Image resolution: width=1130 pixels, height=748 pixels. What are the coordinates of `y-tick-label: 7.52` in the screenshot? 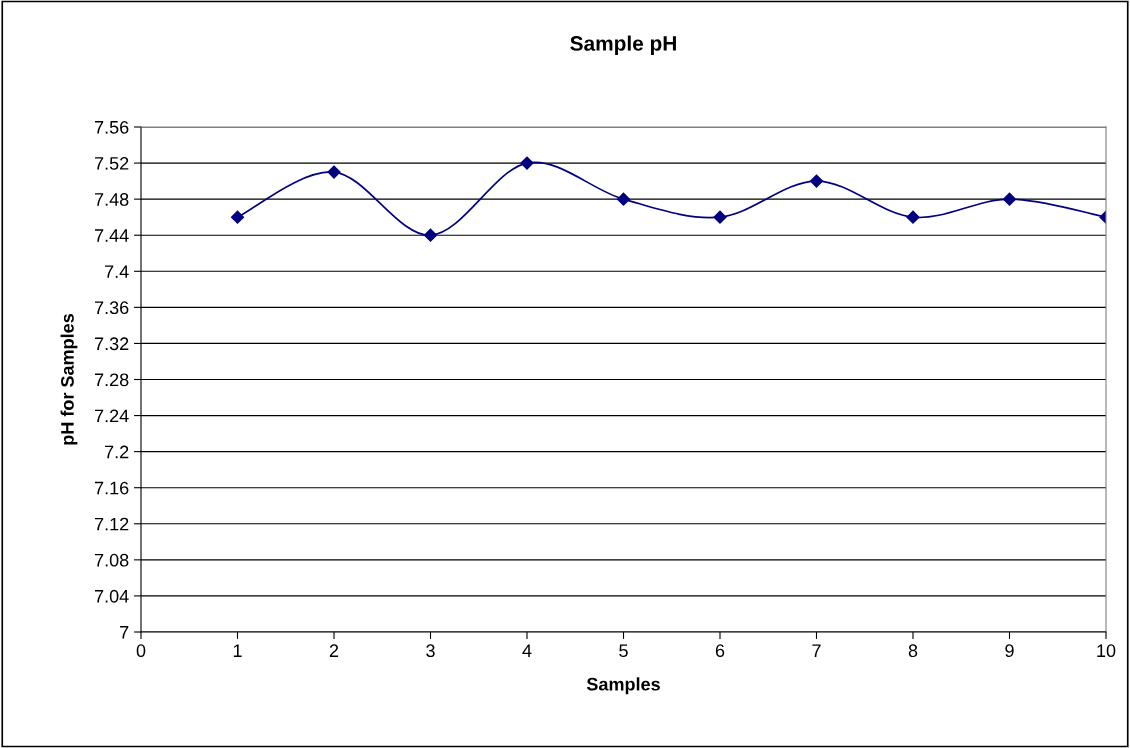 It's located at (111, 163).